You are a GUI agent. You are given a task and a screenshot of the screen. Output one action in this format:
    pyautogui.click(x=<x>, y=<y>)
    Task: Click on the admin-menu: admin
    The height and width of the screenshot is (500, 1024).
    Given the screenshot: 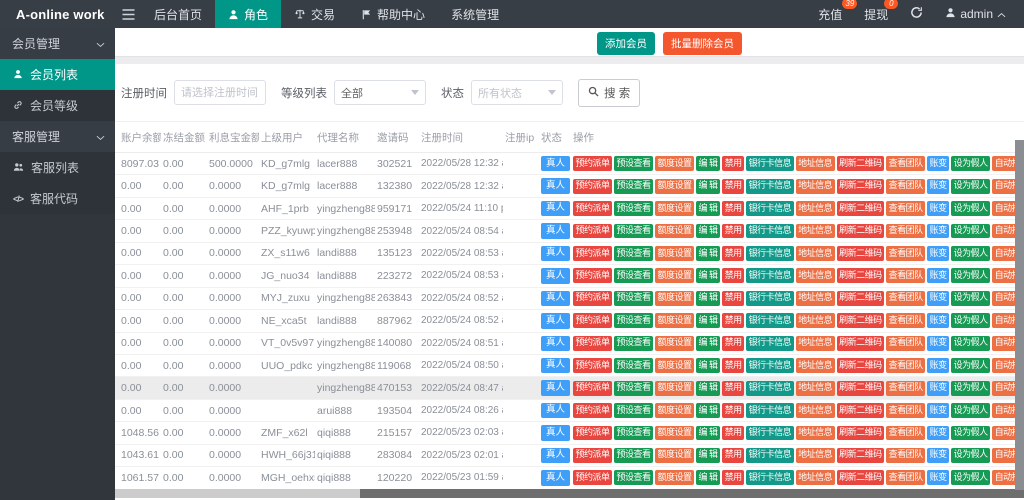 What is the action you would take?
    pyautogui.click(x=975, y=14)
    